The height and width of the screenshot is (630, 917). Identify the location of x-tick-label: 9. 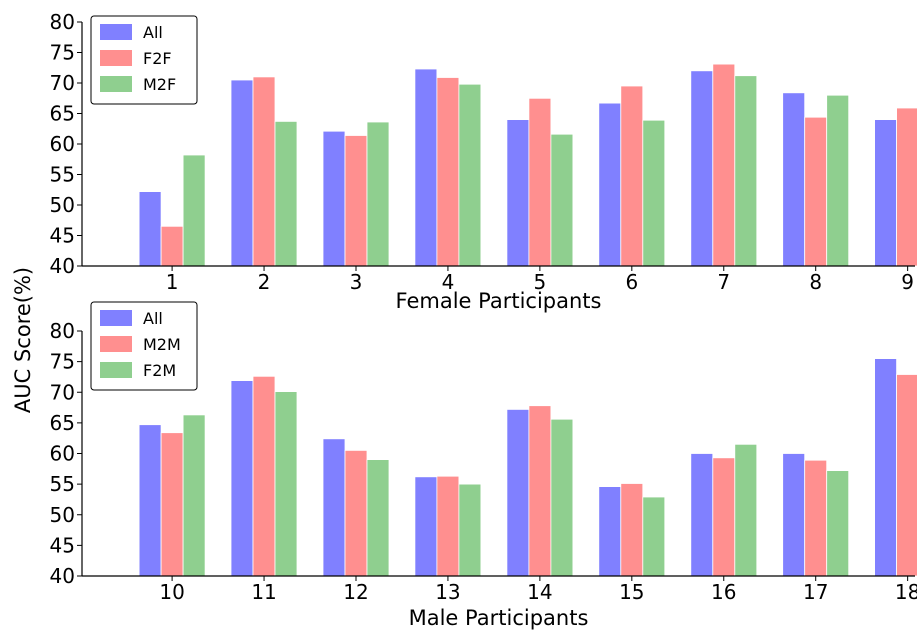
(907, 282).